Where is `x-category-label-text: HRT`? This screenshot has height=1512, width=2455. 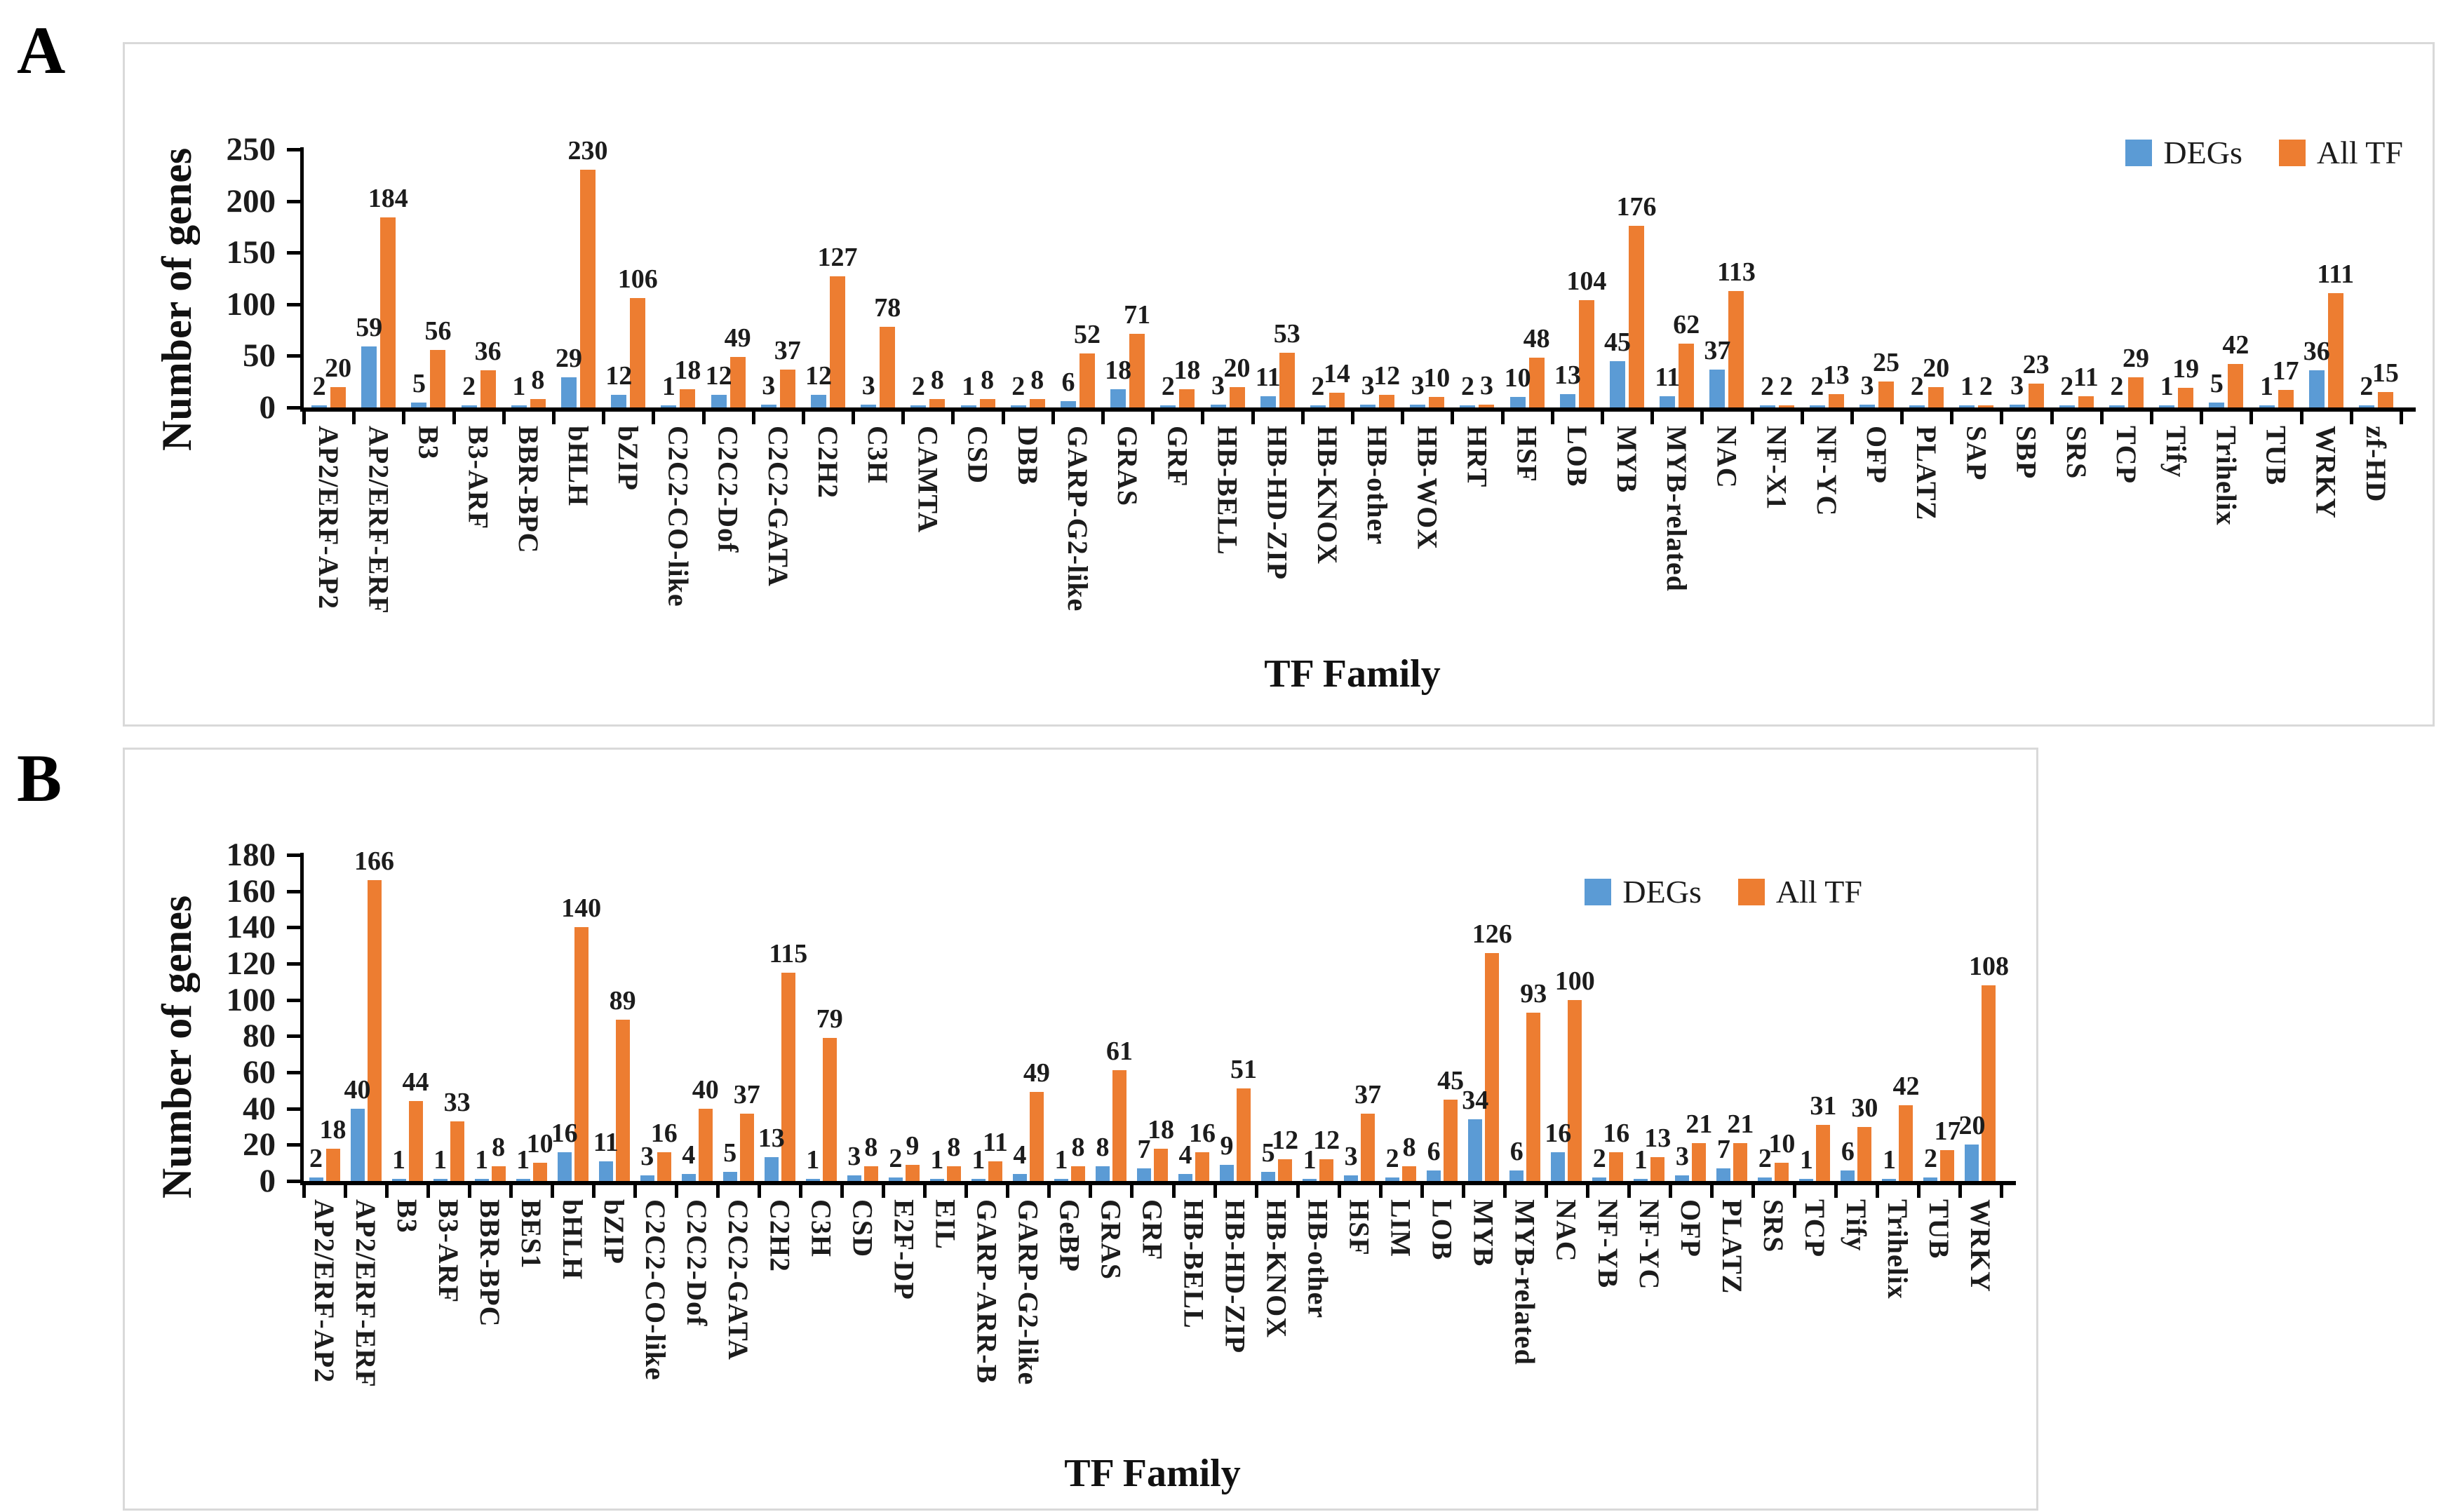 x-category-label-text: HRT is located at coordinates (1477, 457).